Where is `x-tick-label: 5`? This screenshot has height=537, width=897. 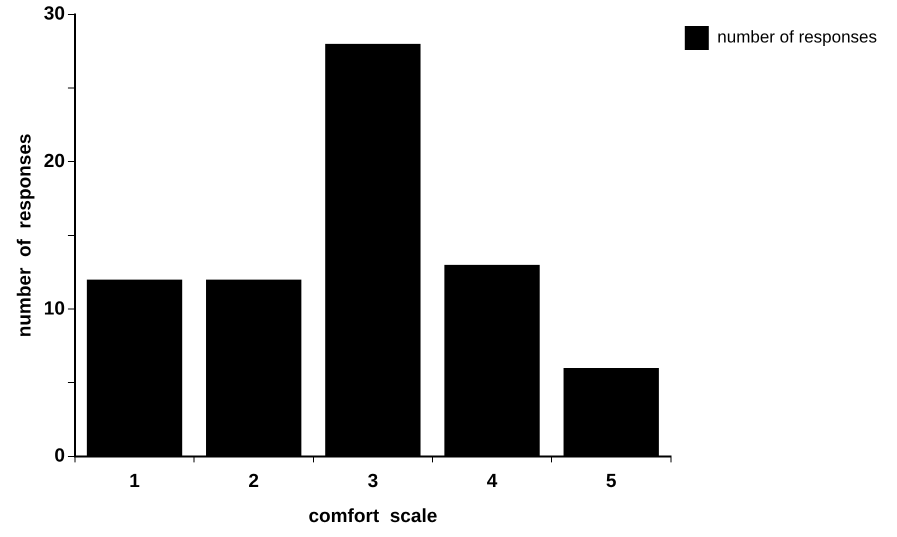
x-tick-label: 5 is located at coordinates (611, 481).